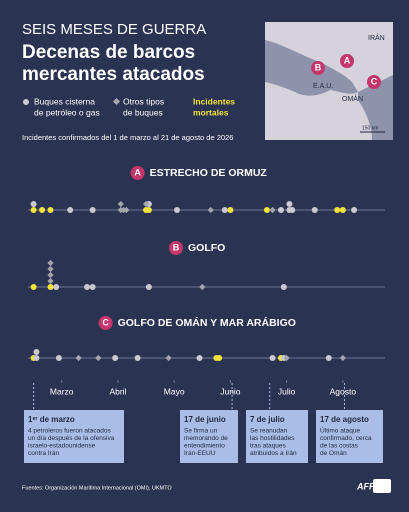  I want to click on logo: AFP, so click(366, 486).